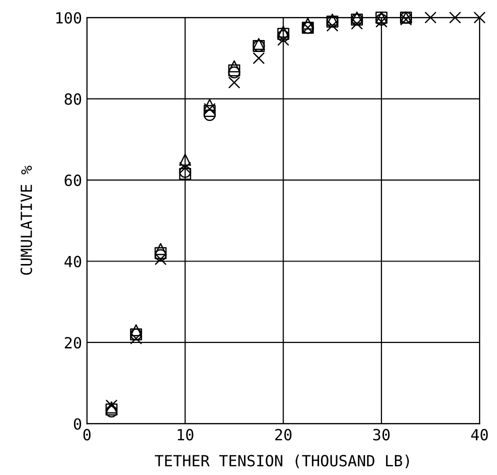 Image resolution: width=497 pixels, height=475 pixels. I want to click on y-tick-label: 0, so click(78, 424).